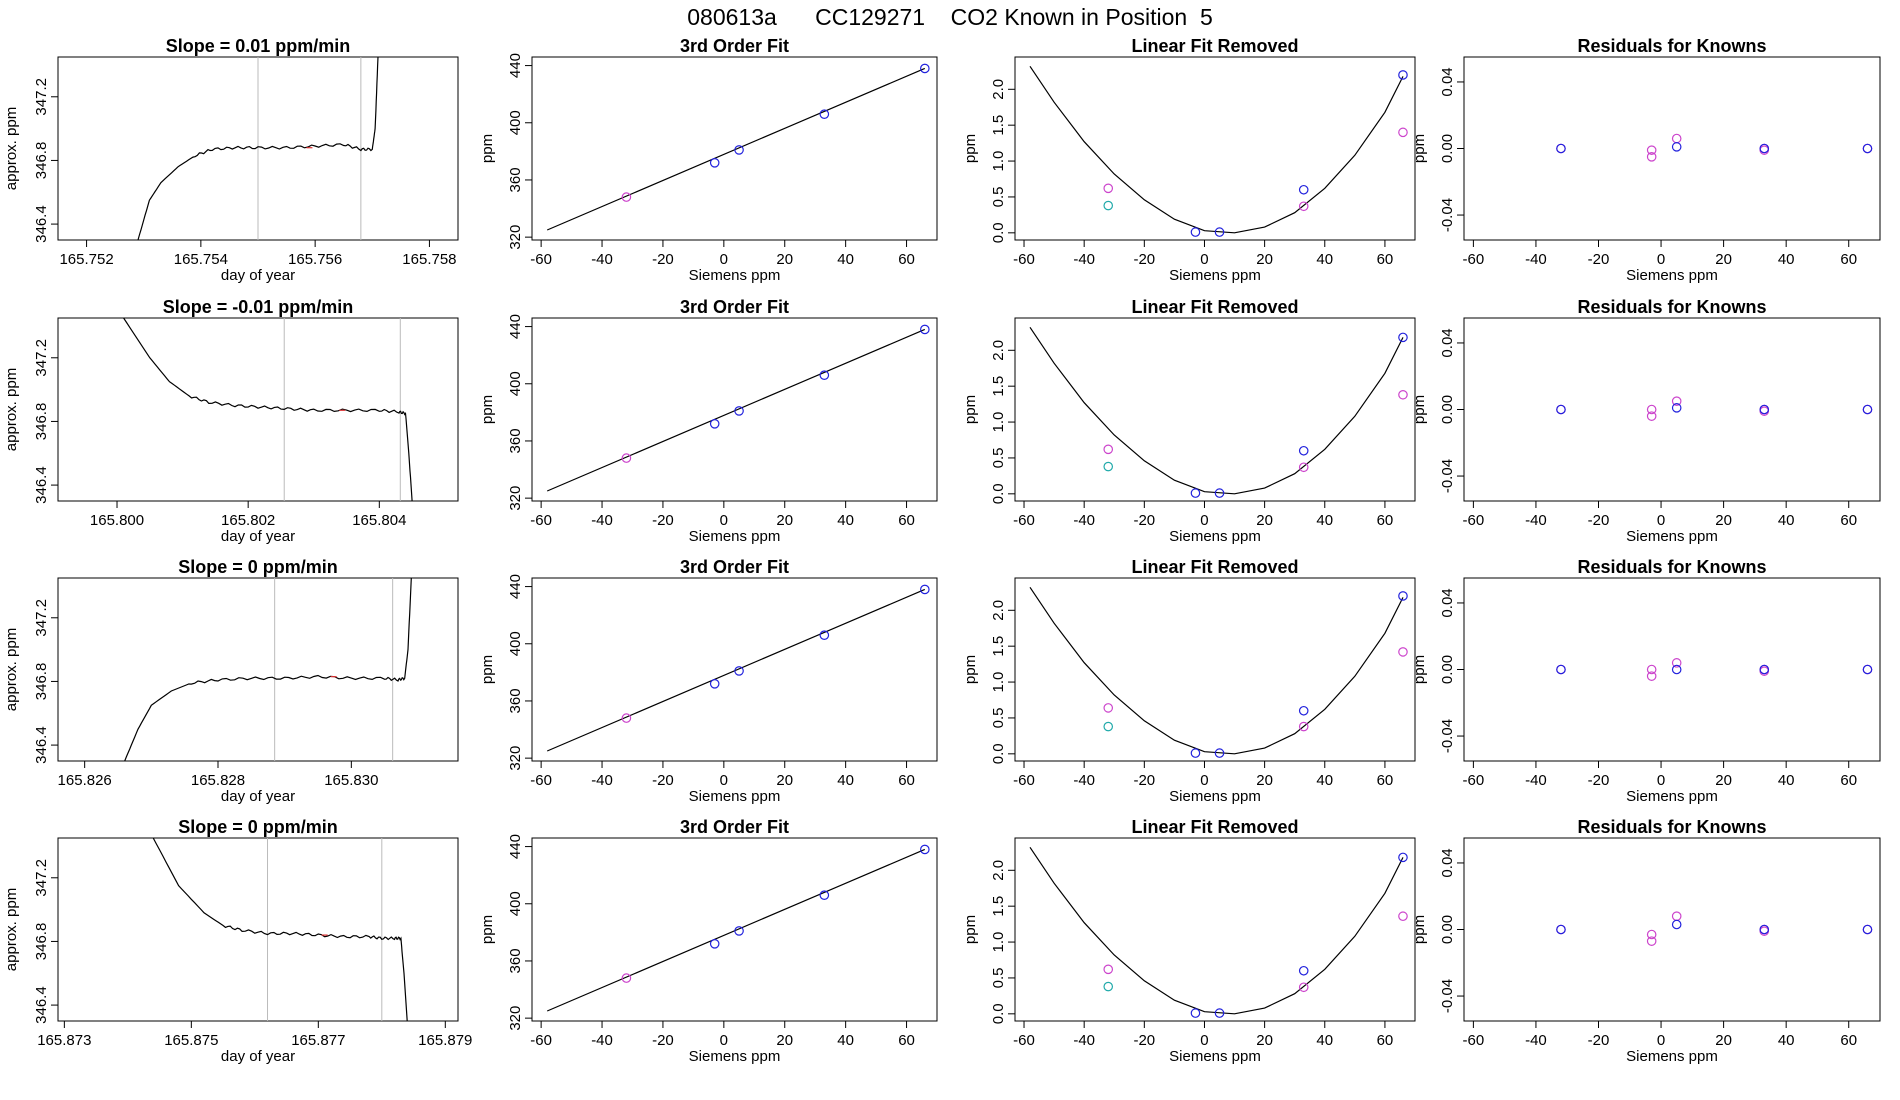  Describe the element at coordinates (1108, 466) in the screenshot. I see `cyan-data-point` at that location.